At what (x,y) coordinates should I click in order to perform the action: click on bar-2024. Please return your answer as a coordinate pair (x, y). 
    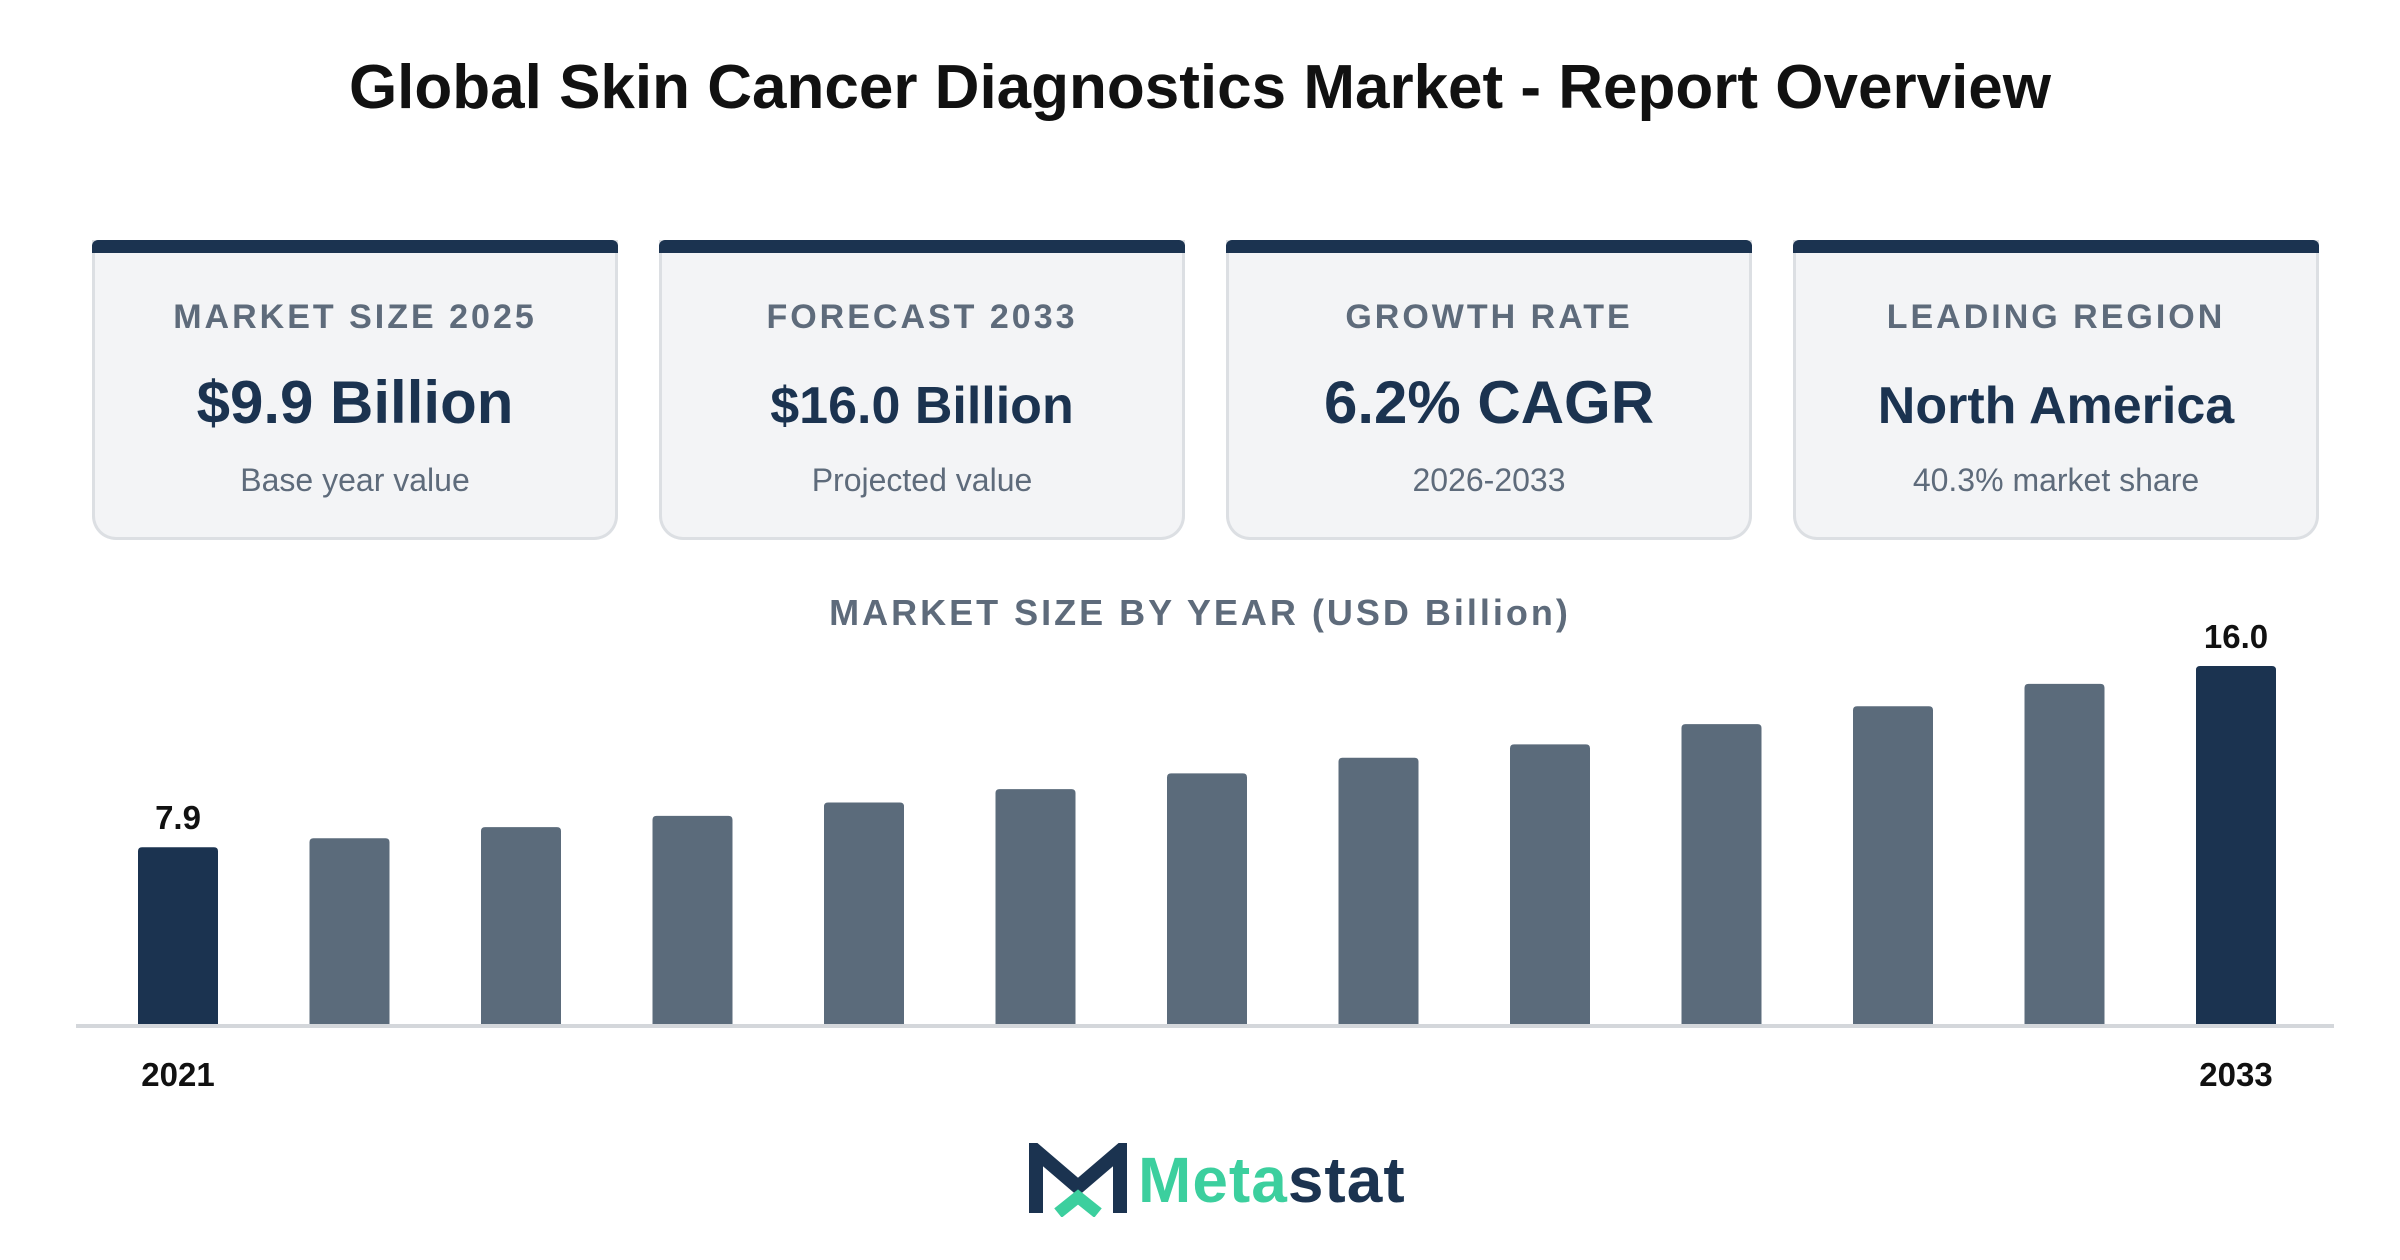
    Looking at the image, I should click on (692, 919).